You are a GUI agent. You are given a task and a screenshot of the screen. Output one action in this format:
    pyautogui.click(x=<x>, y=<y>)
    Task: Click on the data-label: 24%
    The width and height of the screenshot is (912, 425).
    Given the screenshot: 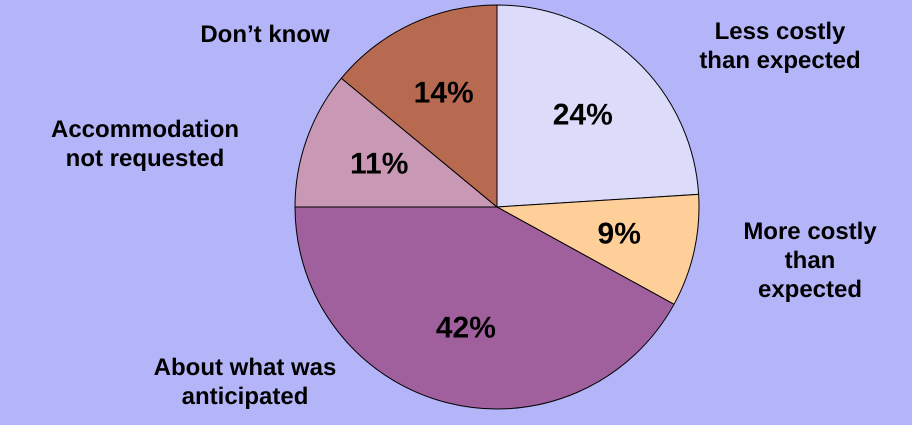 What is the action you would take?
    pyautogui.click(x=582, y=115)
    